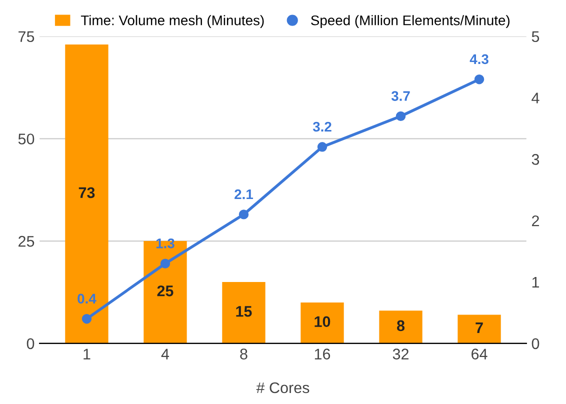 This screenshot has height=404, width=566. I want to click on data-label: 0.4, so click(87, 299).